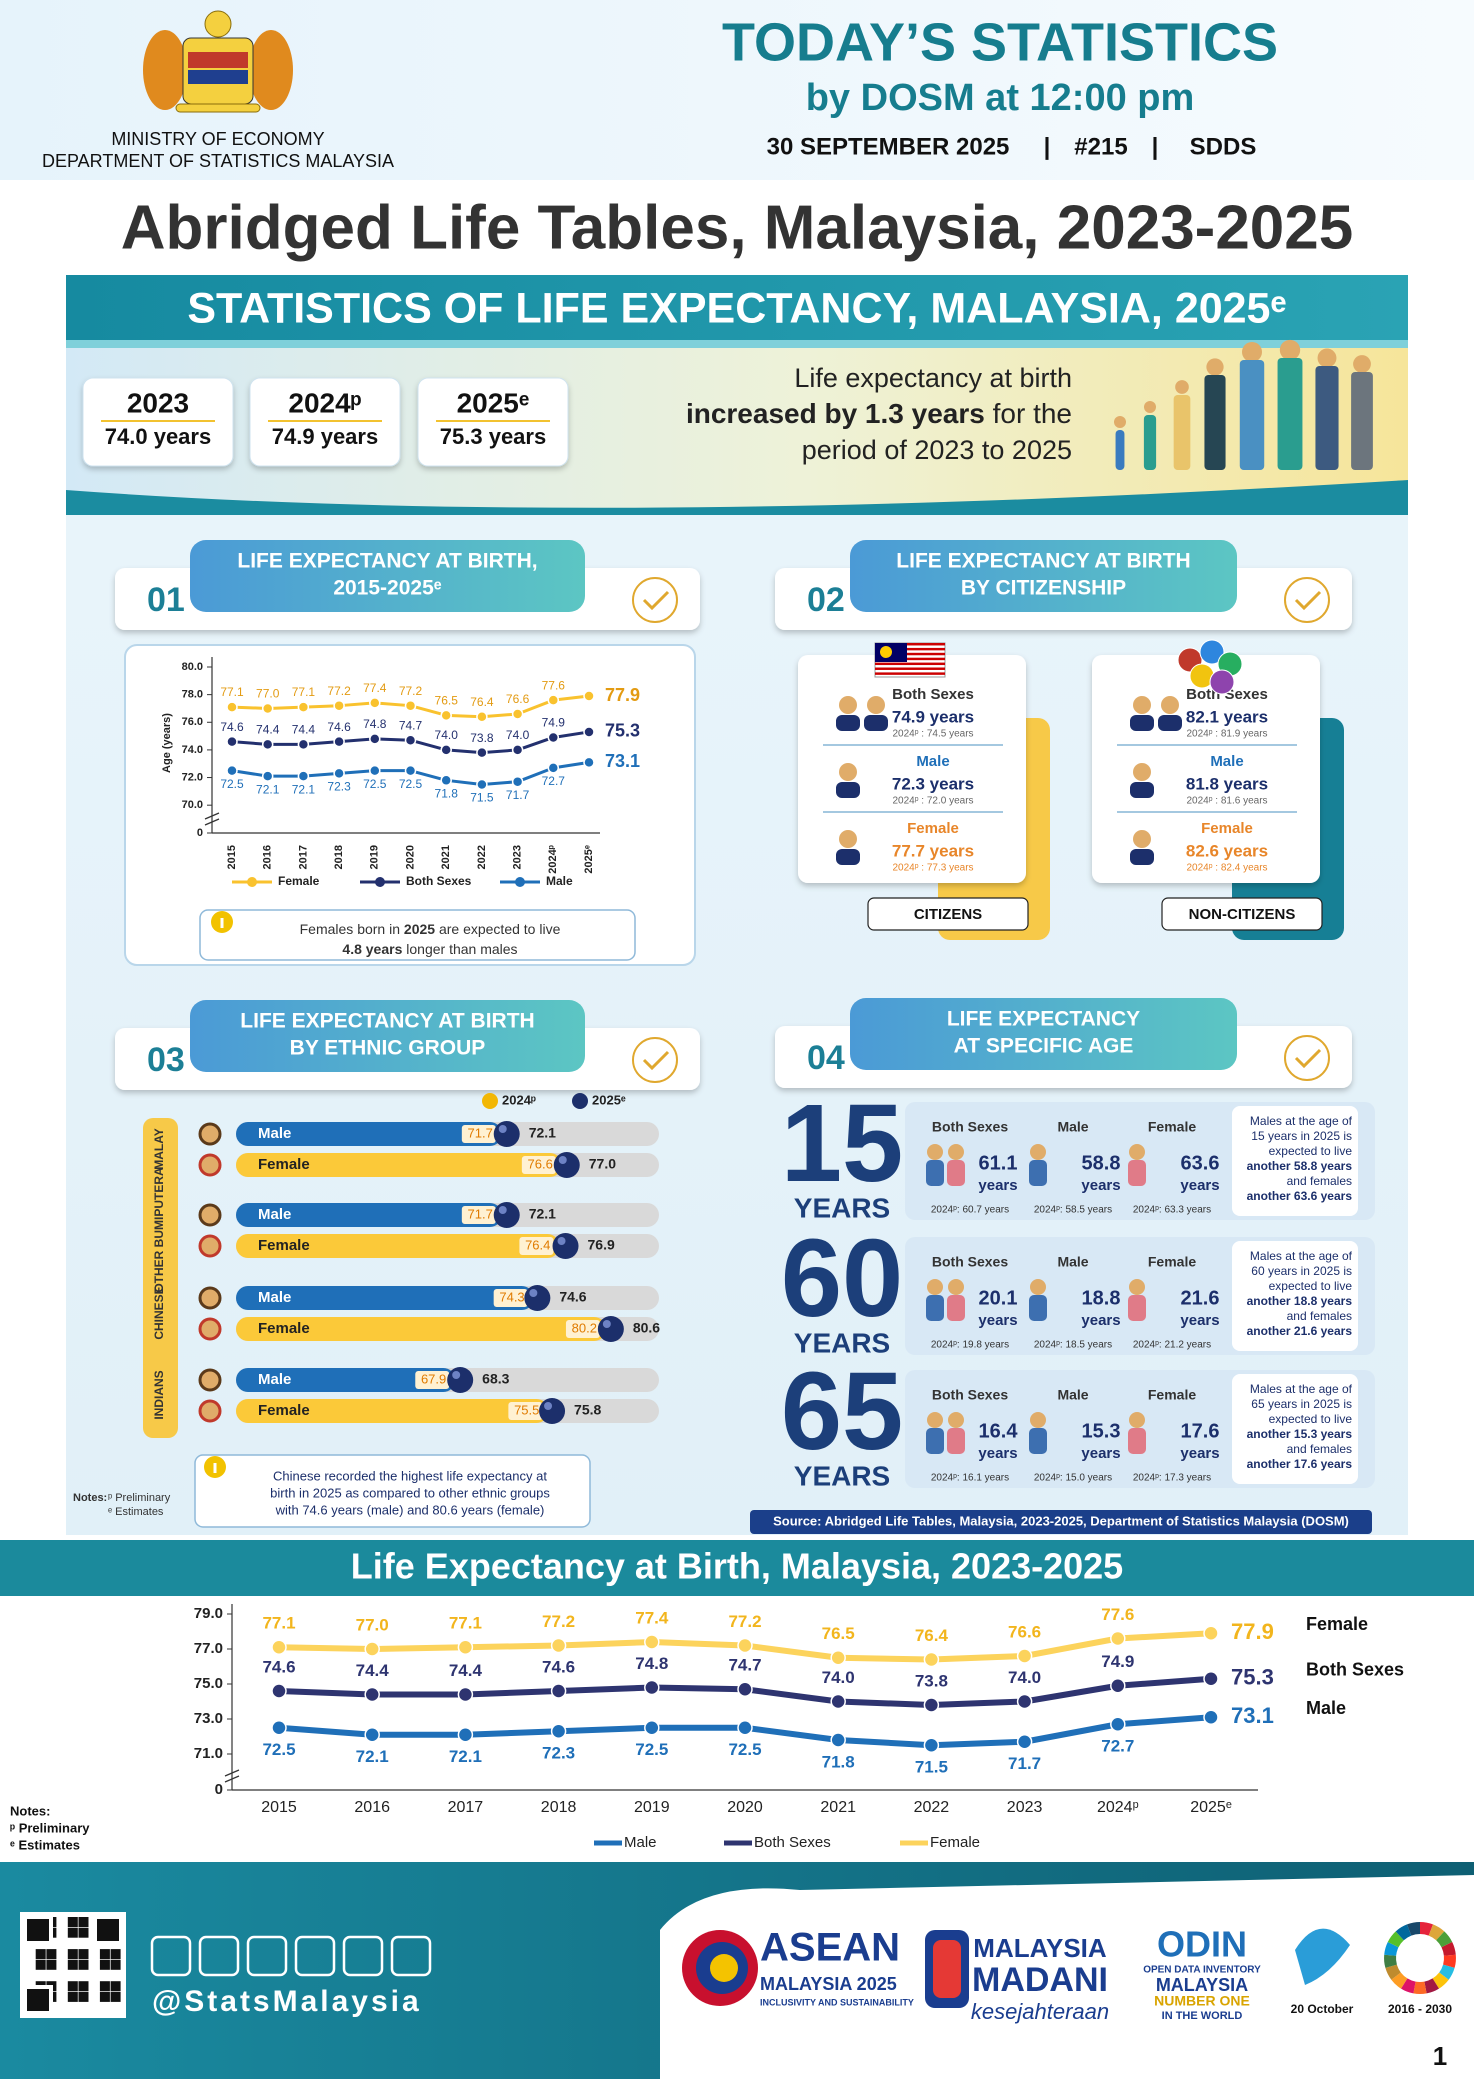 Image resolution: width=1474 pixels, height=2079 pixels. What do you see at coordinates (1362, 421) in the screenshot?
I see `person-body` at bounding box center [1362, 421].